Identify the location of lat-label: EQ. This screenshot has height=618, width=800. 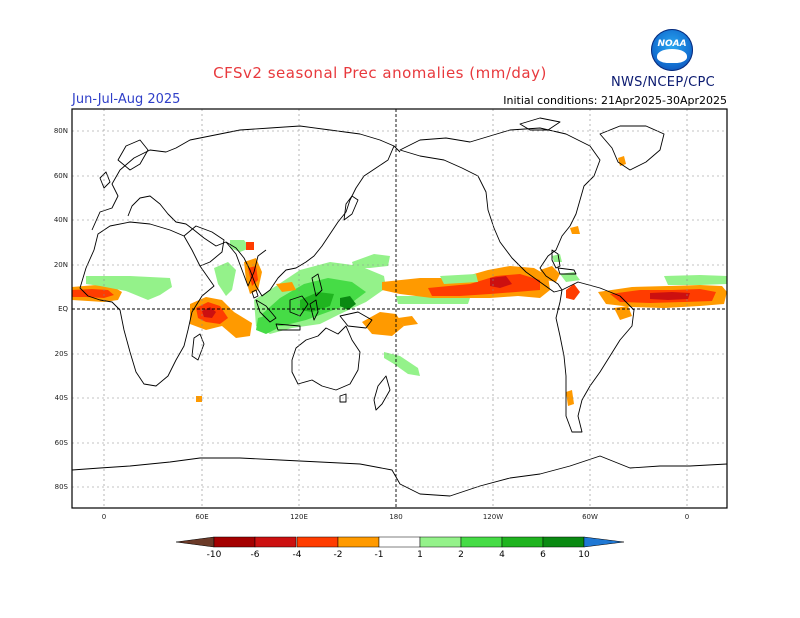
(63, 309).